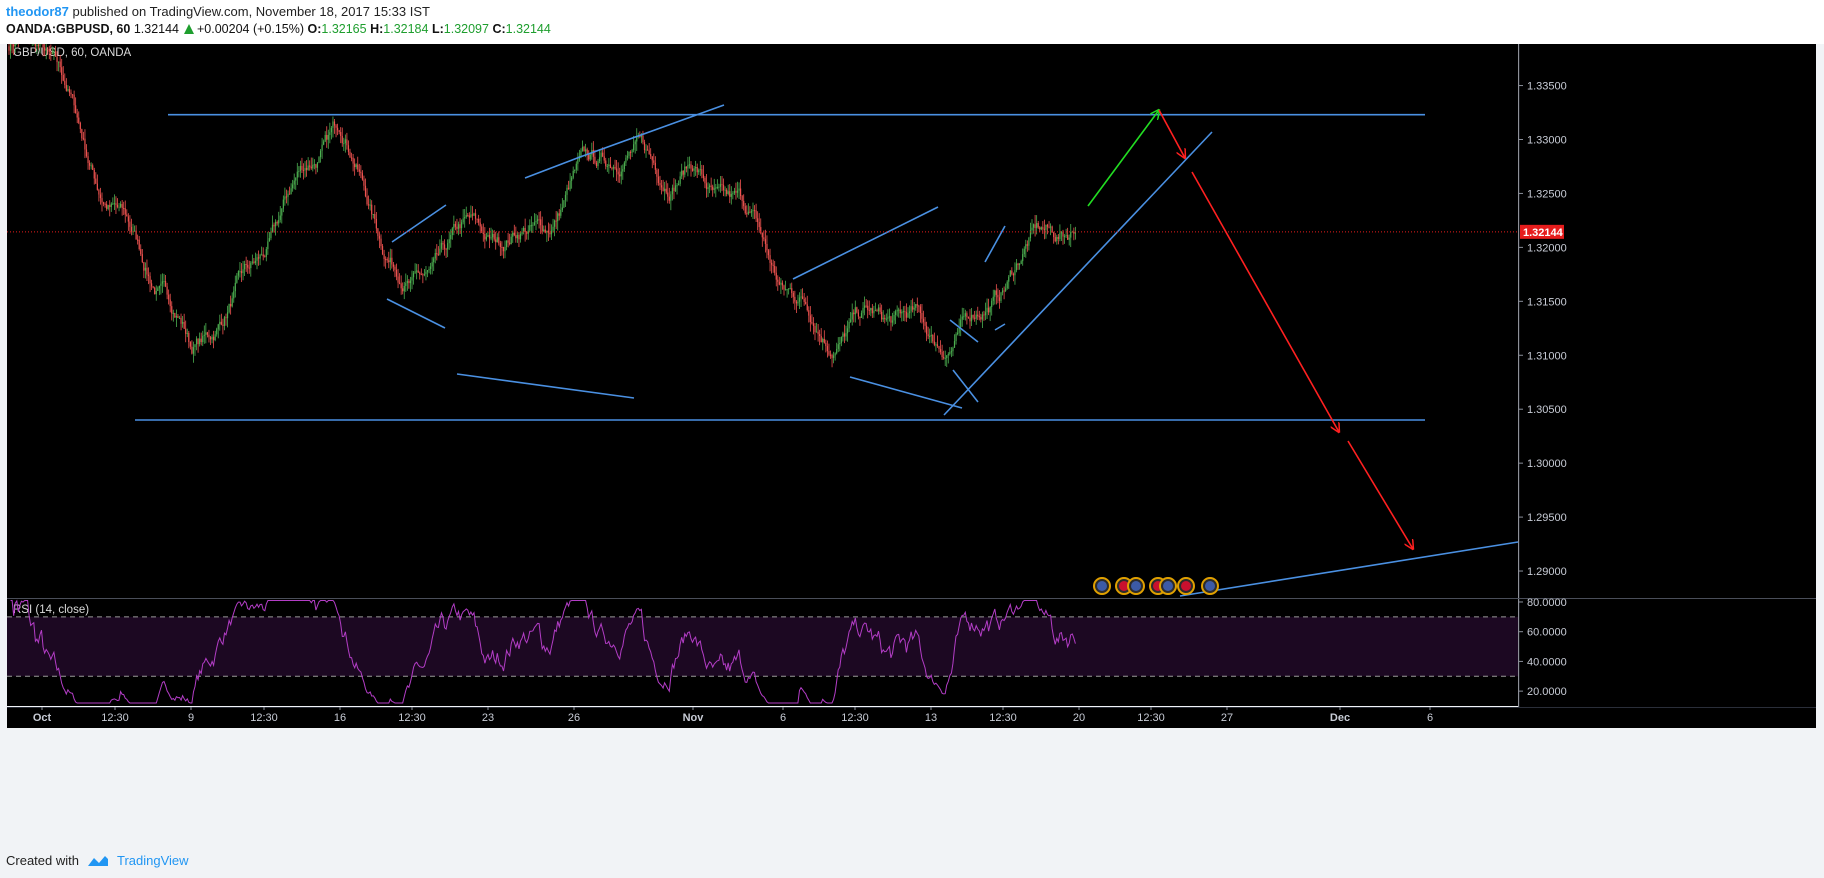 This screenshot has height=878, width=1824. Describe the element at coordinates (437, 29) in the screenshot. I see `low-label: L:` at that location.